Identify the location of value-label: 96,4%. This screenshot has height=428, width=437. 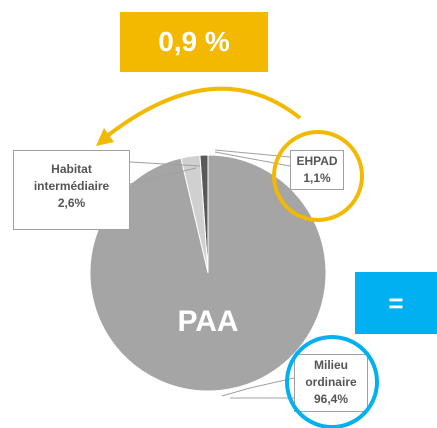
(331, 399).